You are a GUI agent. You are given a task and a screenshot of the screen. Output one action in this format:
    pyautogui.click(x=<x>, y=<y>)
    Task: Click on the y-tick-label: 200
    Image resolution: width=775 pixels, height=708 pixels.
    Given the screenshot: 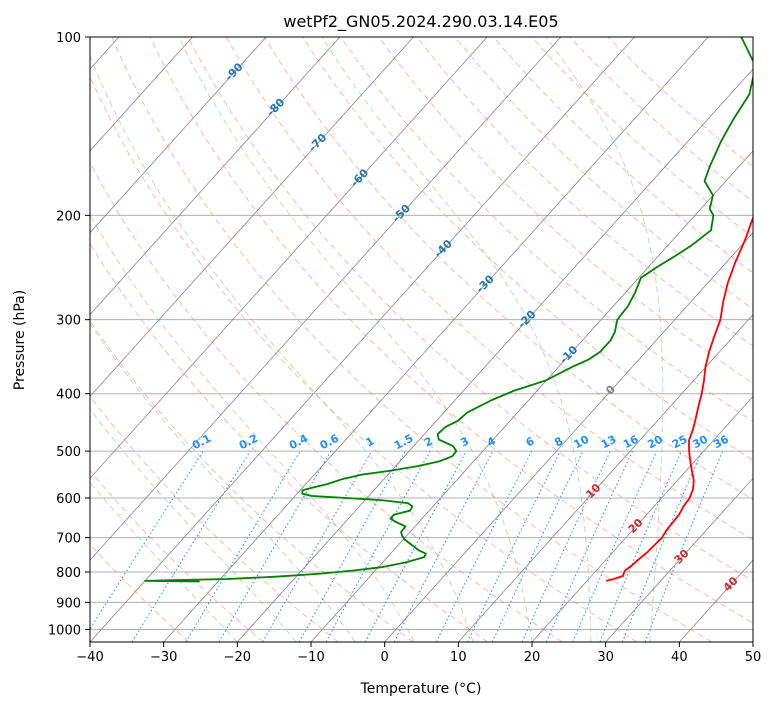 What is the action you would take?
    pyautogui.click(x=68, y=216)
    